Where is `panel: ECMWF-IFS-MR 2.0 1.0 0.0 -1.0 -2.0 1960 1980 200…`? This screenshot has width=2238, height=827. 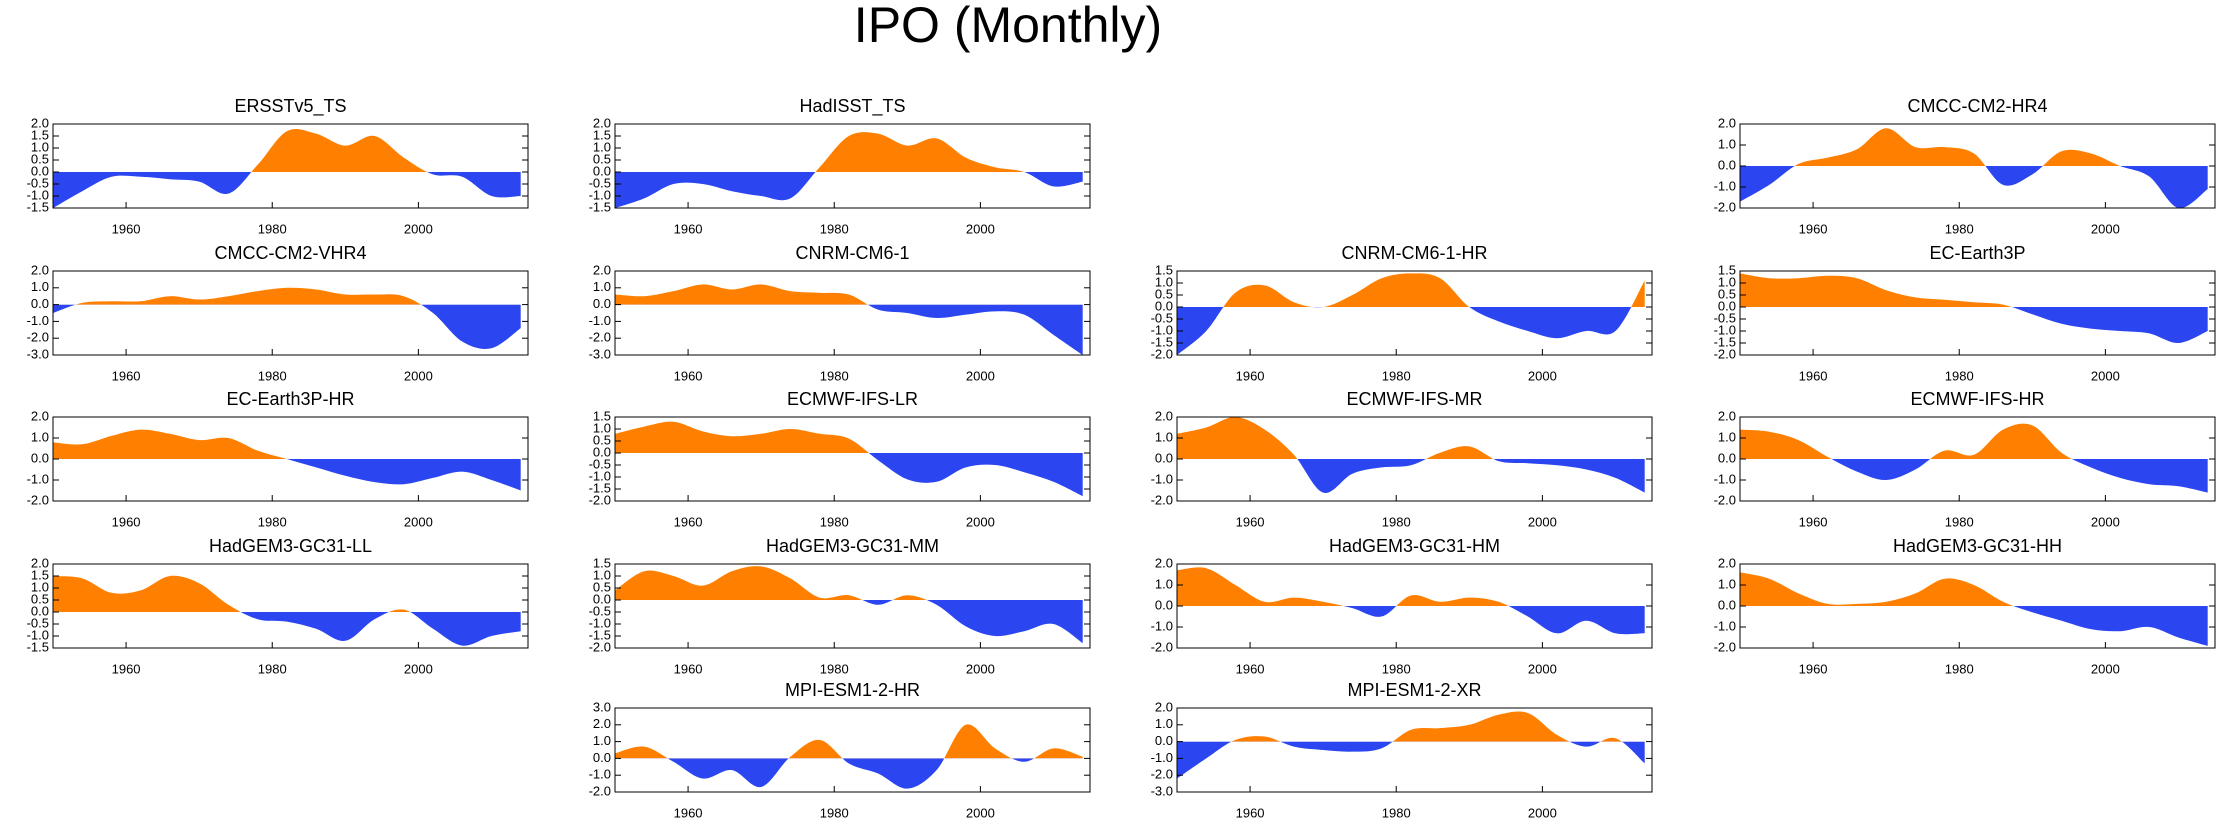 panel: ECMWF-IFS-MR 2.0 1.0 0.0 -1.0 -2.0 1960 1980 200… is located at coordinates (1402, 459).